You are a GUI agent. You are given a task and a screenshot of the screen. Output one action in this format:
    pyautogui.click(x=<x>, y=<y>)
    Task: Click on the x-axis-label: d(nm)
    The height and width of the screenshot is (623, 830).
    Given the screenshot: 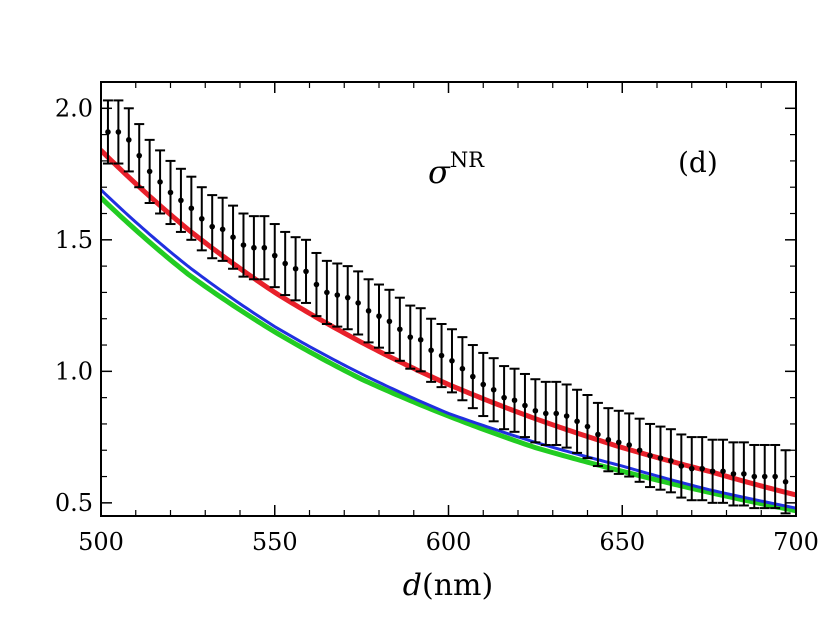 What is the action you would take?
    pyautogui.click(x=448, y=585)
    